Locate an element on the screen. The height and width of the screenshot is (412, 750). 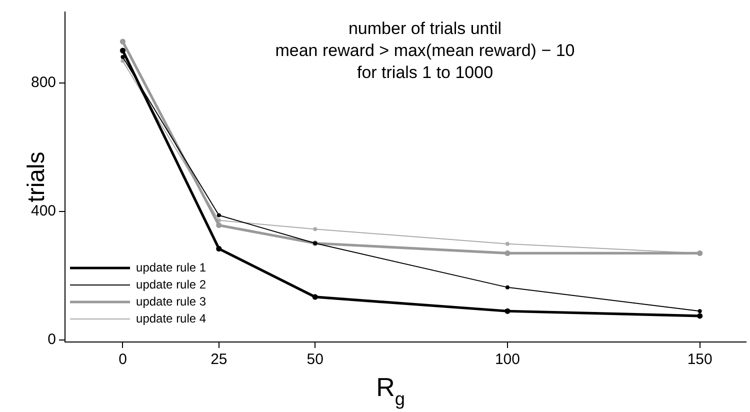
y-tick-label: 400 is located at coordinates (43, 211).